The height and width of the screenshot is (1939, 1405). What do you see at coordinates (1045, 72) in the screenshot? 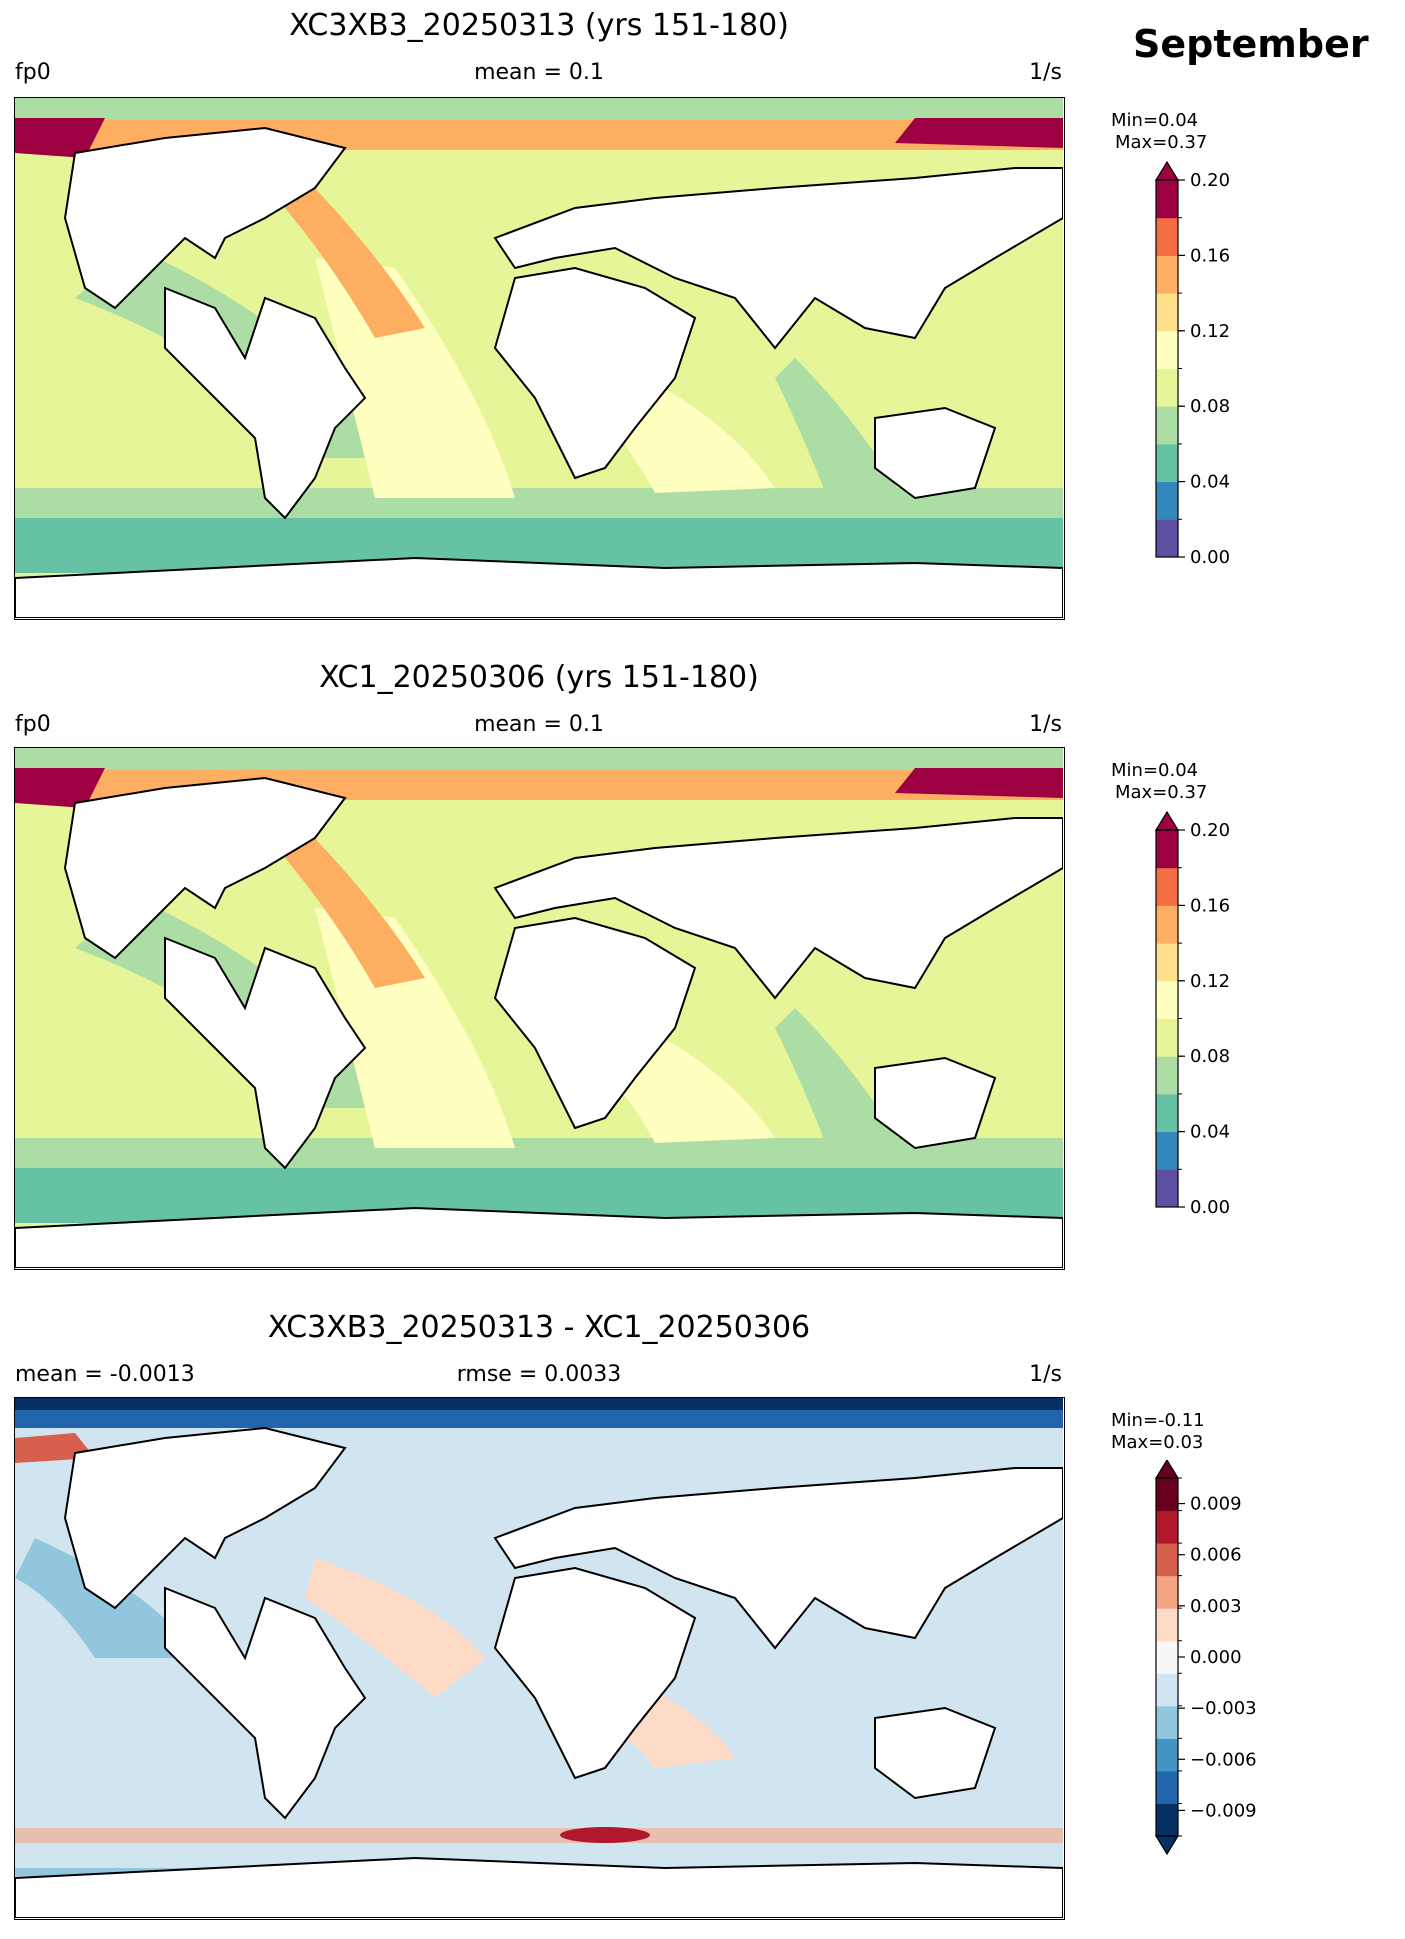
I see `panel-1-units: 1/s` at bounding box center [1045, 72].